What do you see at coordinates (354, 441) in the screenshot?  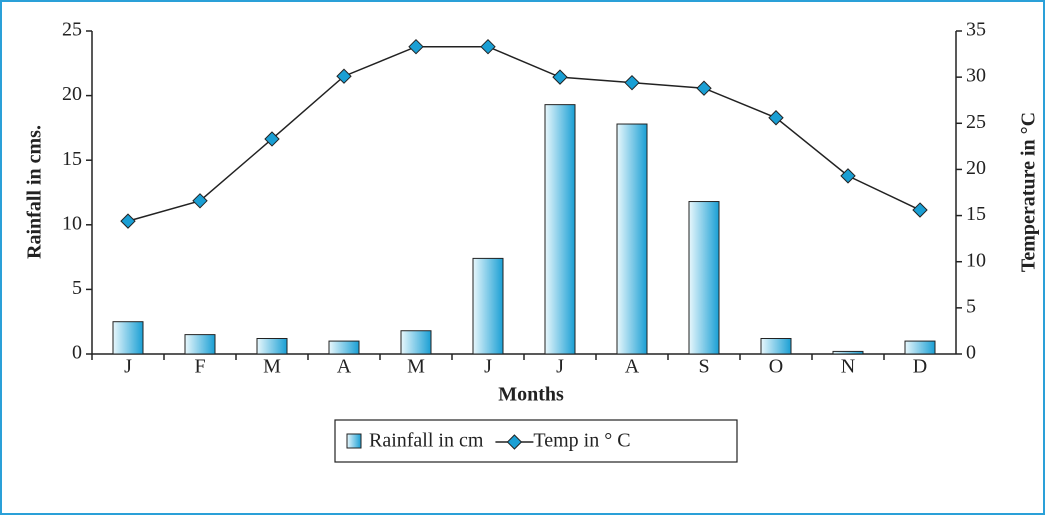 I see `legend-swatch` at bounding box center [354, 441].